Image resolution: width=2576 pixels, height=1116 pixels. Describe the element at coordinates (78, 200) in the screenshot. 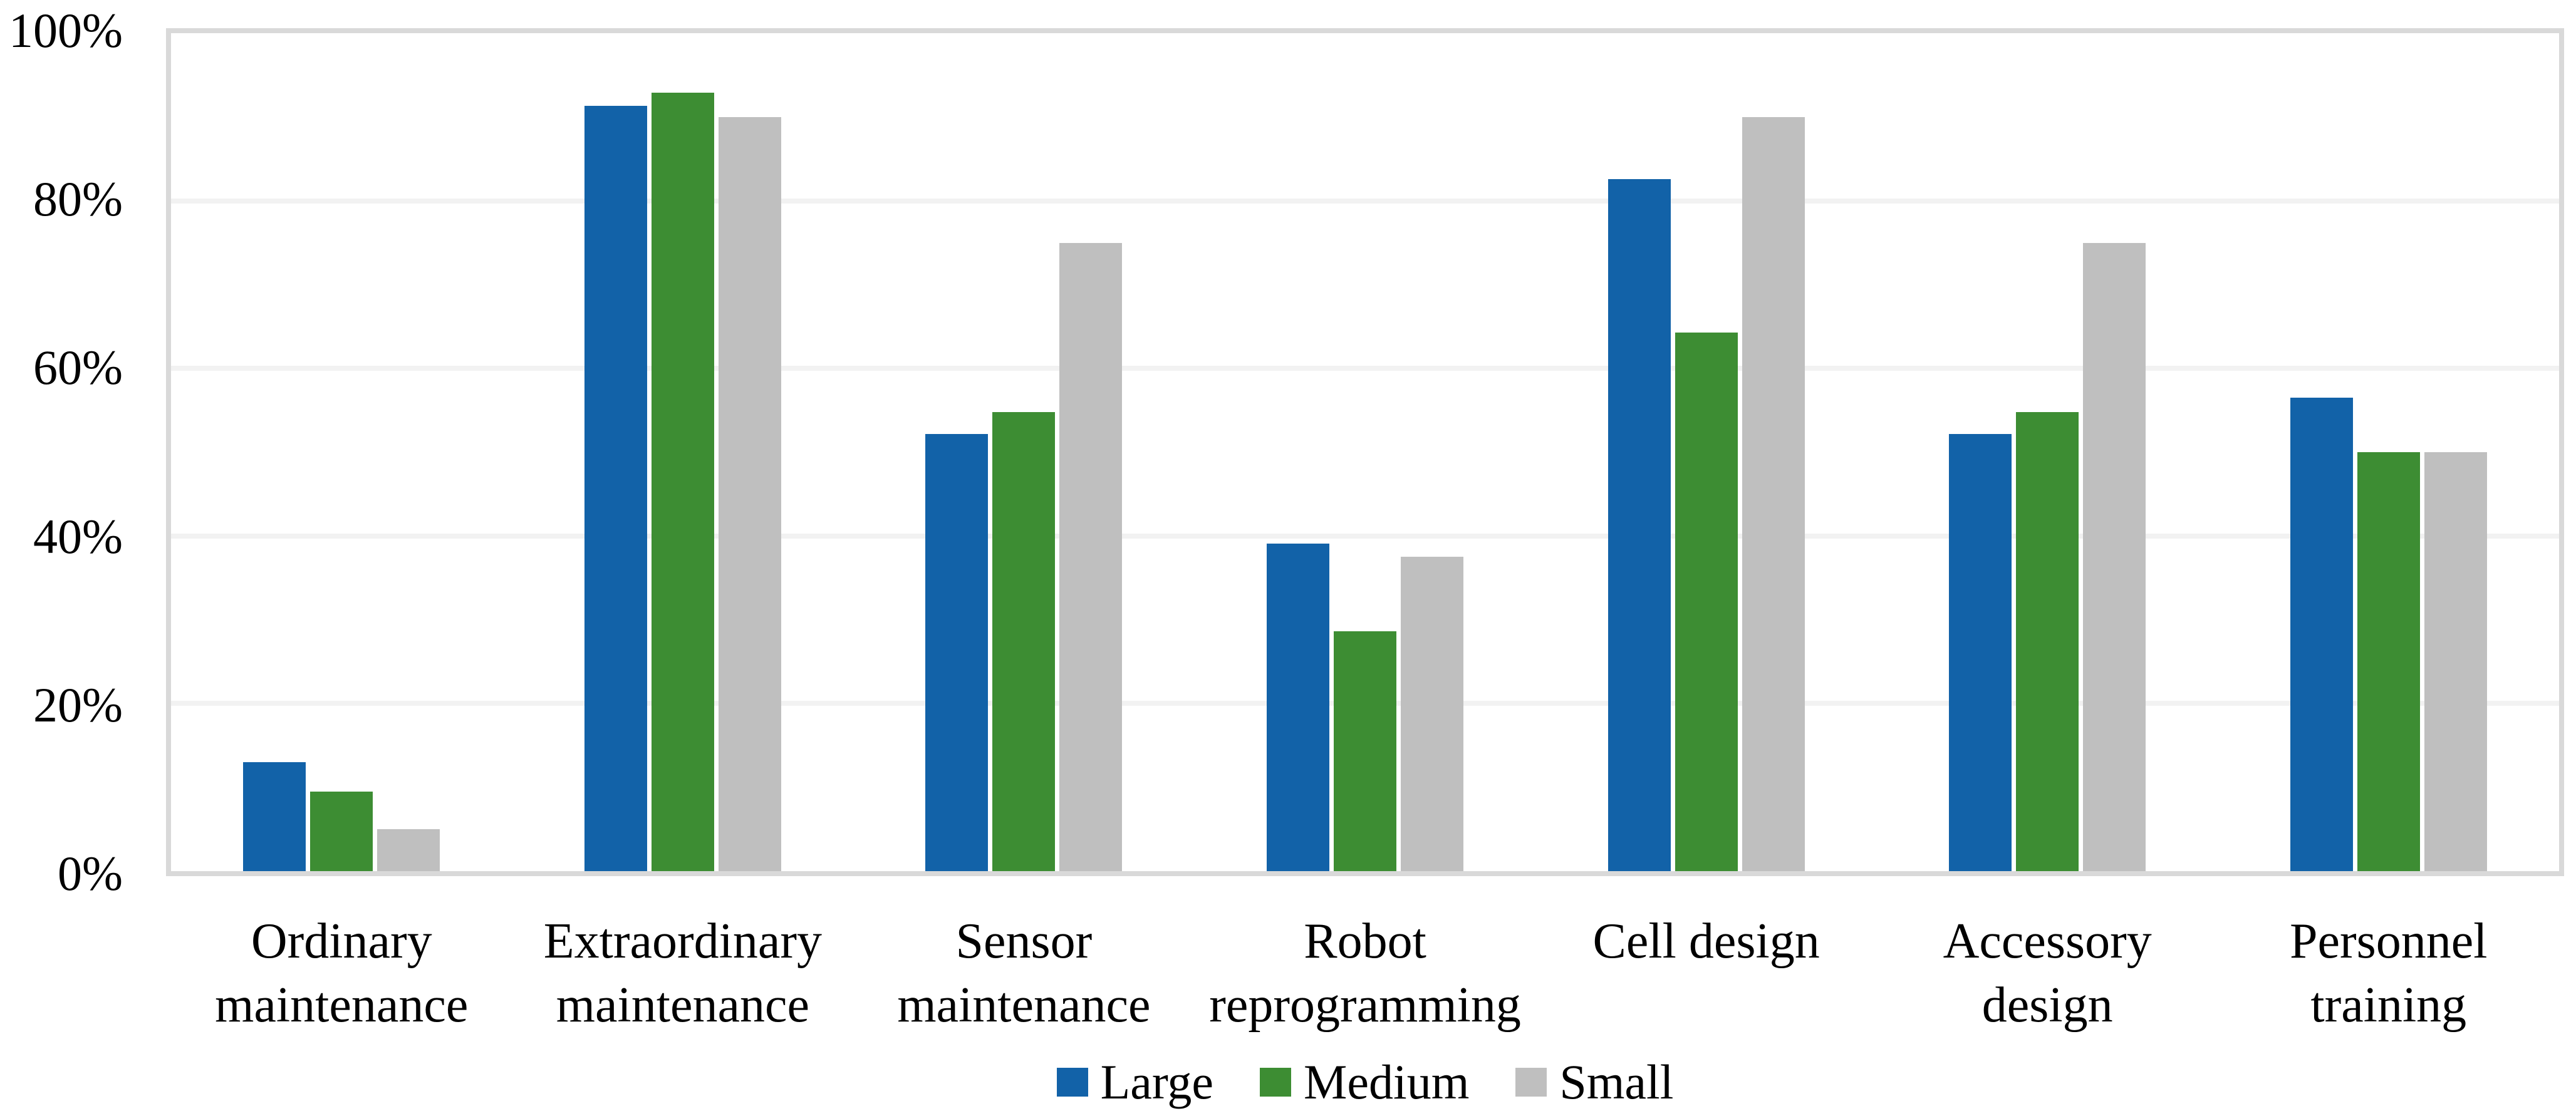

I see `y-axis-tick-label: 80%` at that location.